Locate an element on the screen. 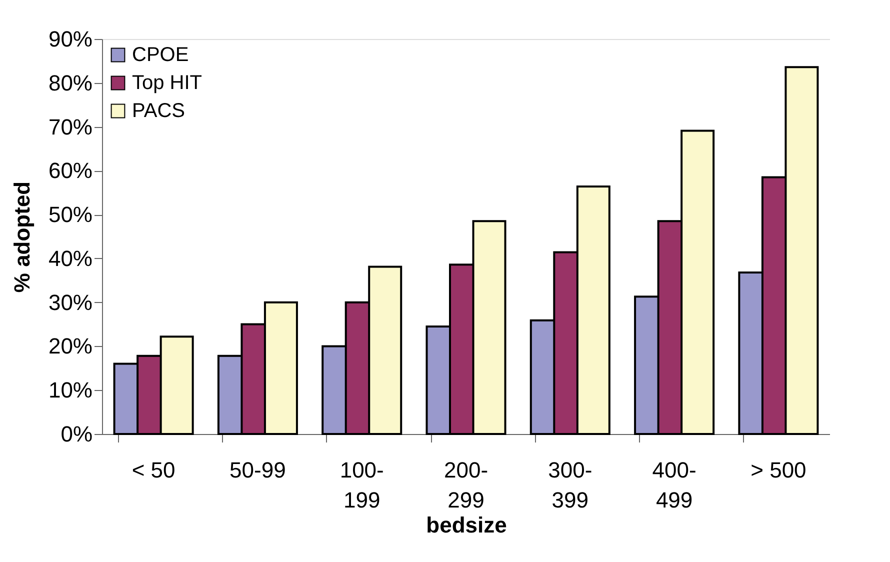 The image size is (890, 562). x-tick-label: 300- 399 is located at coordinates (570, 485).